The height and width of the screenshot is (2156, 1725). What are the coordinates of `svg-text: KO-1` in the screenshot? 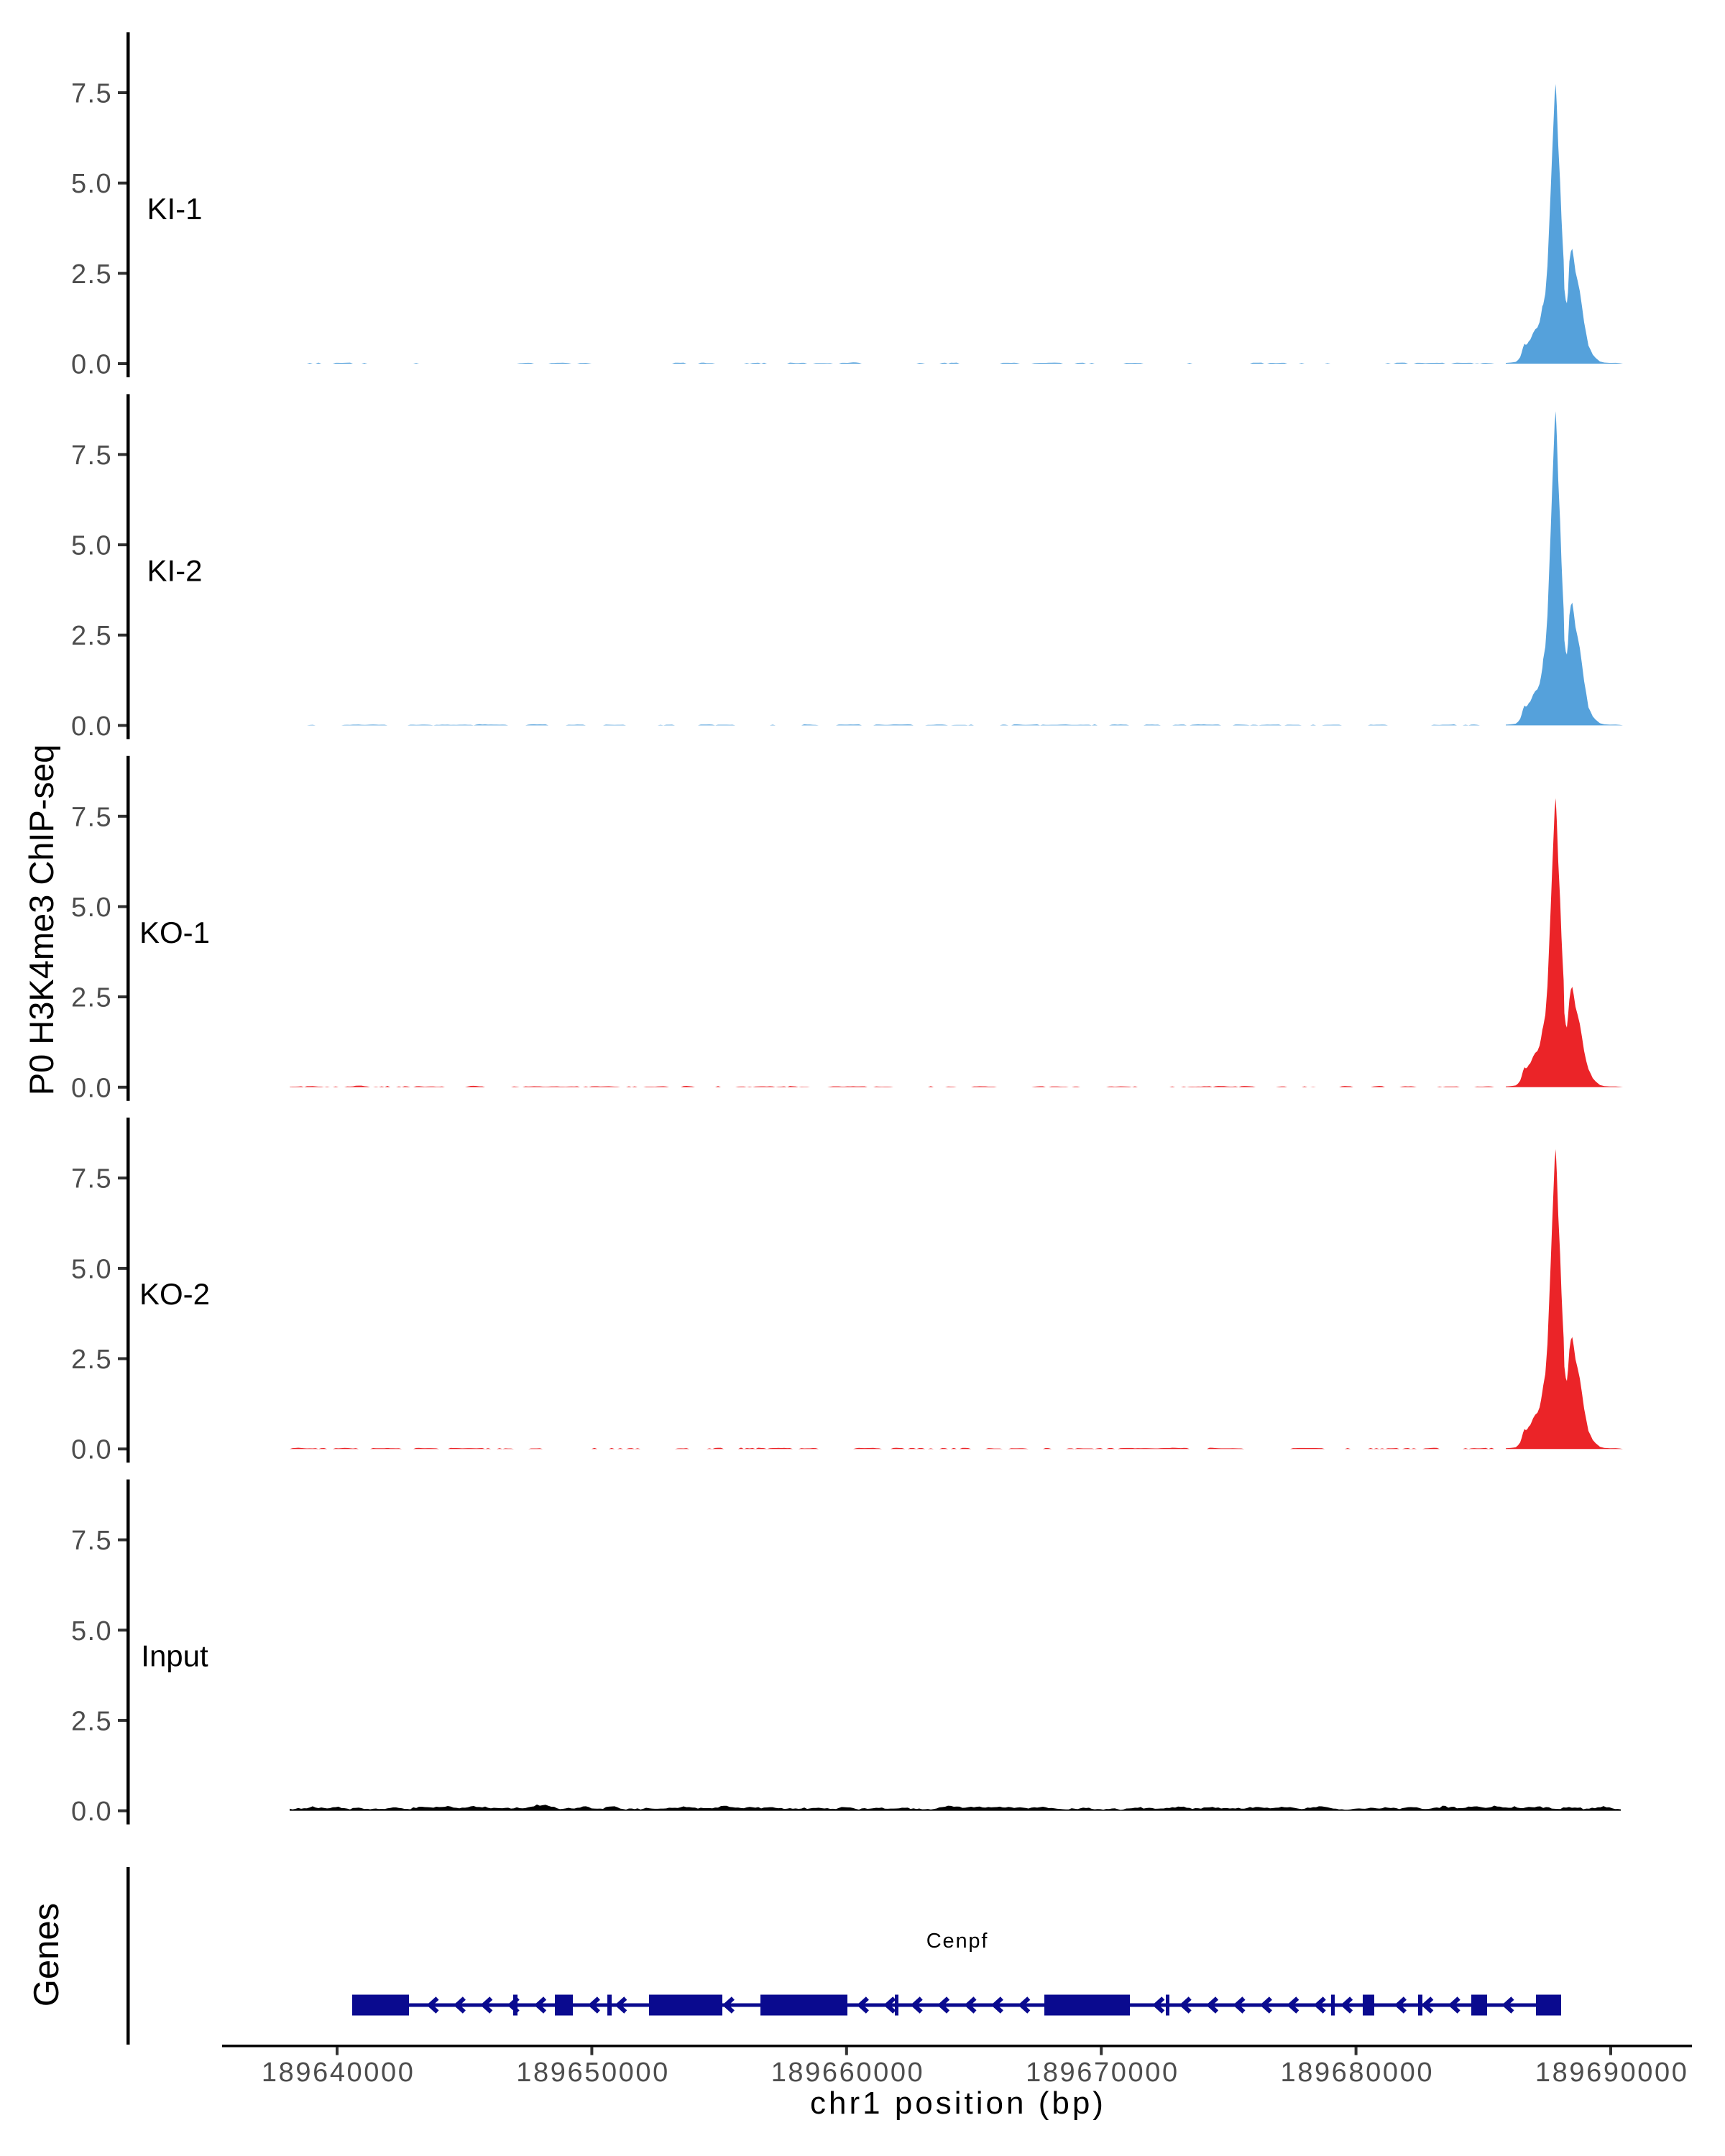 It's located at (174, 932).